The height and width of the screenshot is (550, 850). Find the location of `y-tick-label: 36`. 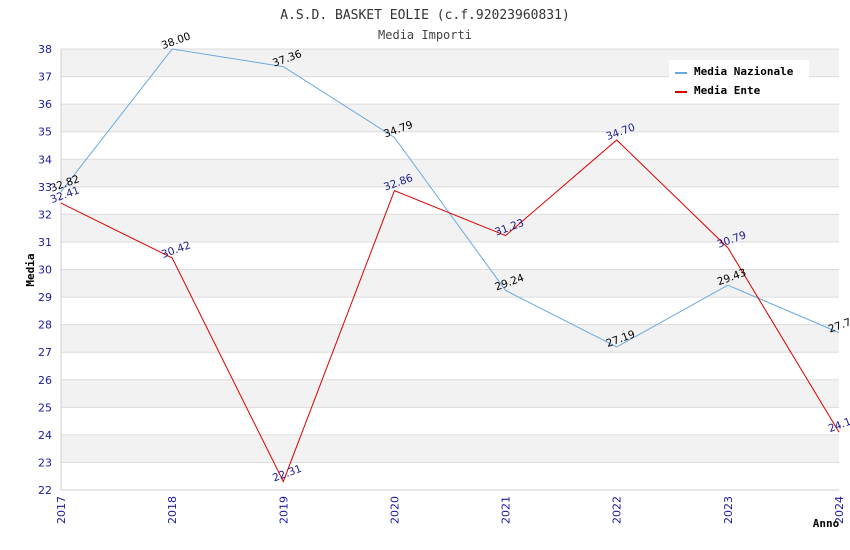

y-tick-label: 36 is located at coordinates (45, 104).